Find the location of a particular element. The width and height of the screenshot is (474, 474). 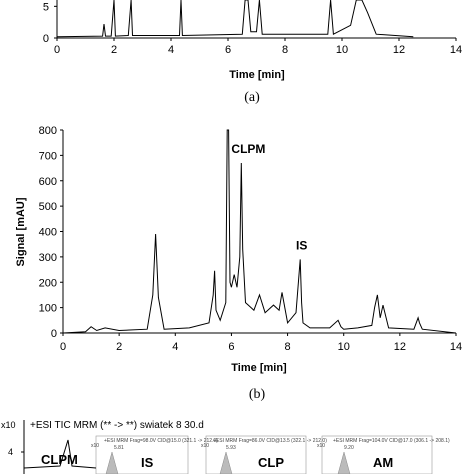

panel-b-y-tick-label: 0 is located at coordinates (54, 334).